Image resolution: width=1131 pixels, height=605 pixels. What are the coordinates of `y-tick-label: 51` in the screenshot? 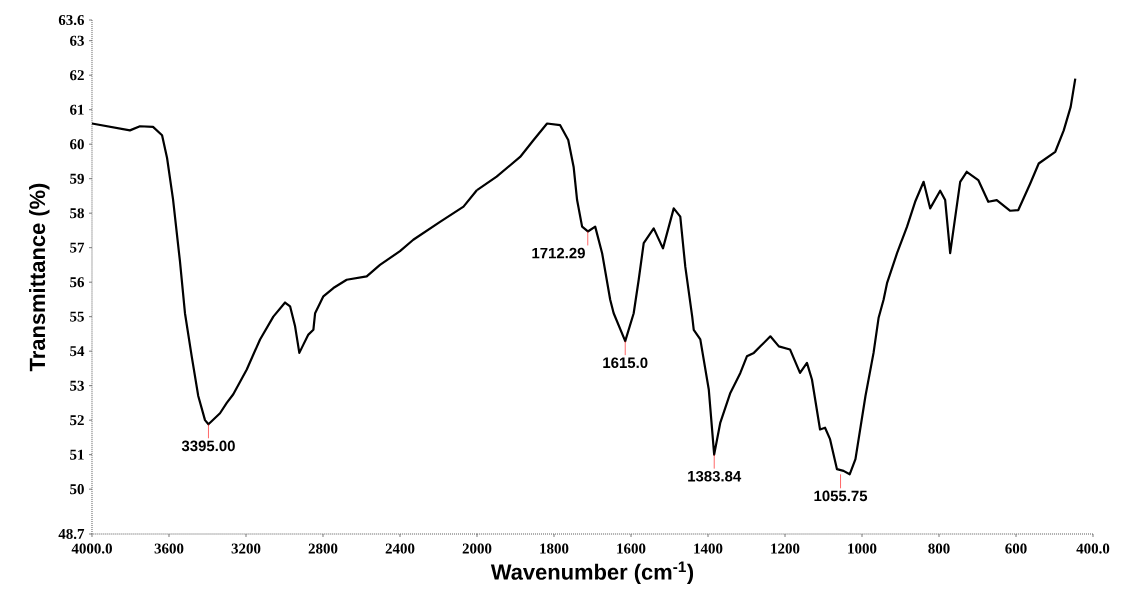 It's located at (77, 454).